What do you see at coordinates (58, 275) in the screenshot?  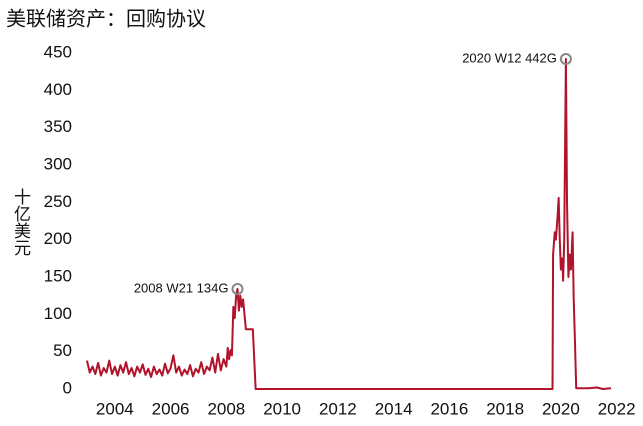 I see `y-tick-label: 150` at bounding box center [58, 275].